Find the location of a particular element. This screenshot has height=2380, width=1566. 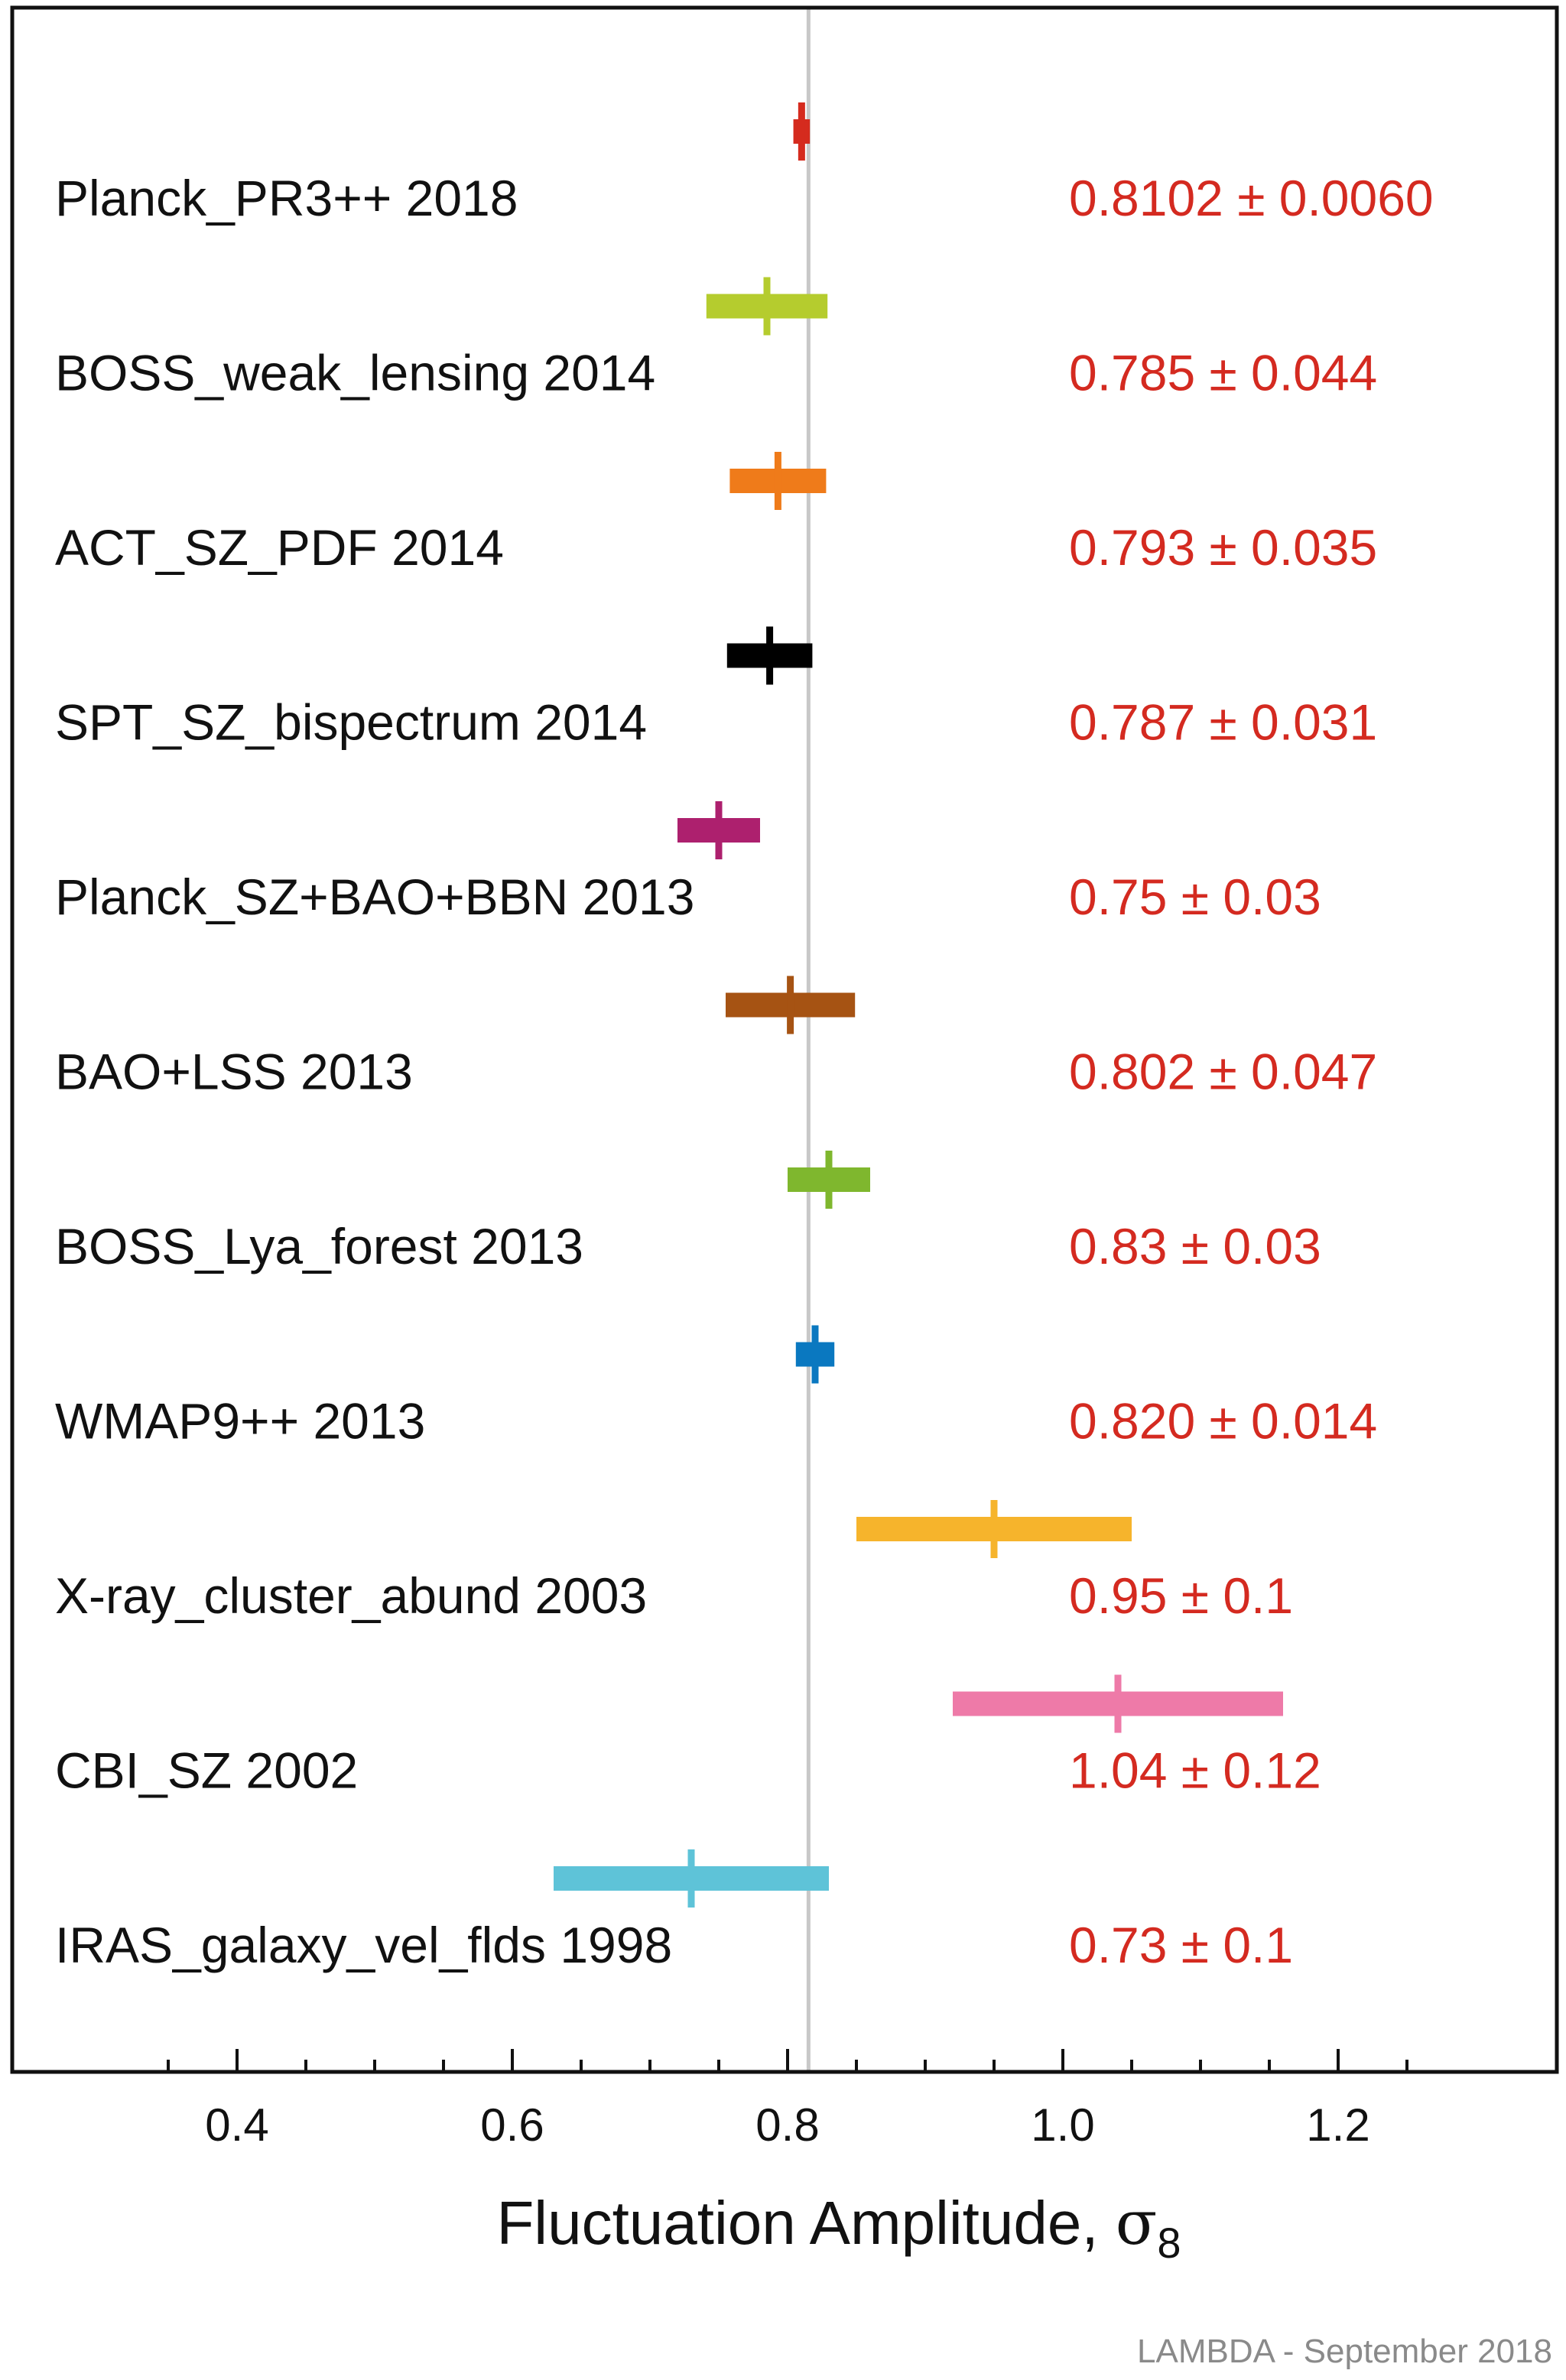

value-label: 0.75 ± 0.03 is located at coordinates (1195, 897).